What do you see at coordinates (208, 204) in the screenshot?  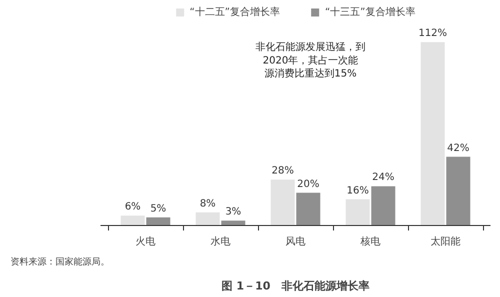 I see `data-label: 8%` at bounding box center [208, 204].